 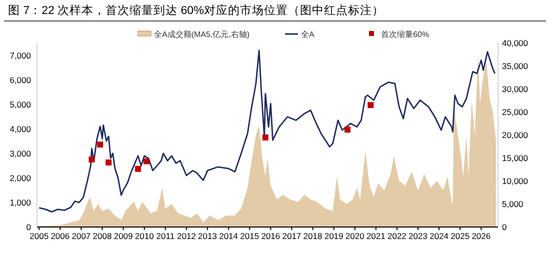 I want to click on x-tick-label: 2009, so click(x=124, y=236).